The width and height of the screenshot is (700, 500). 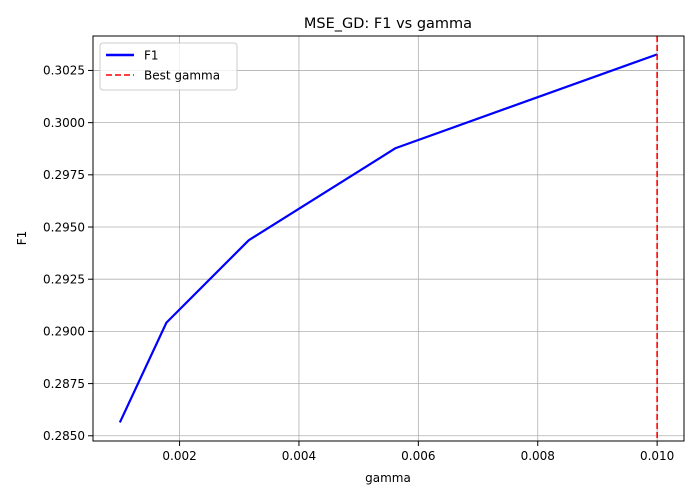 I want to click on x-tick-label: 0.010, so click(x=657, y=456).